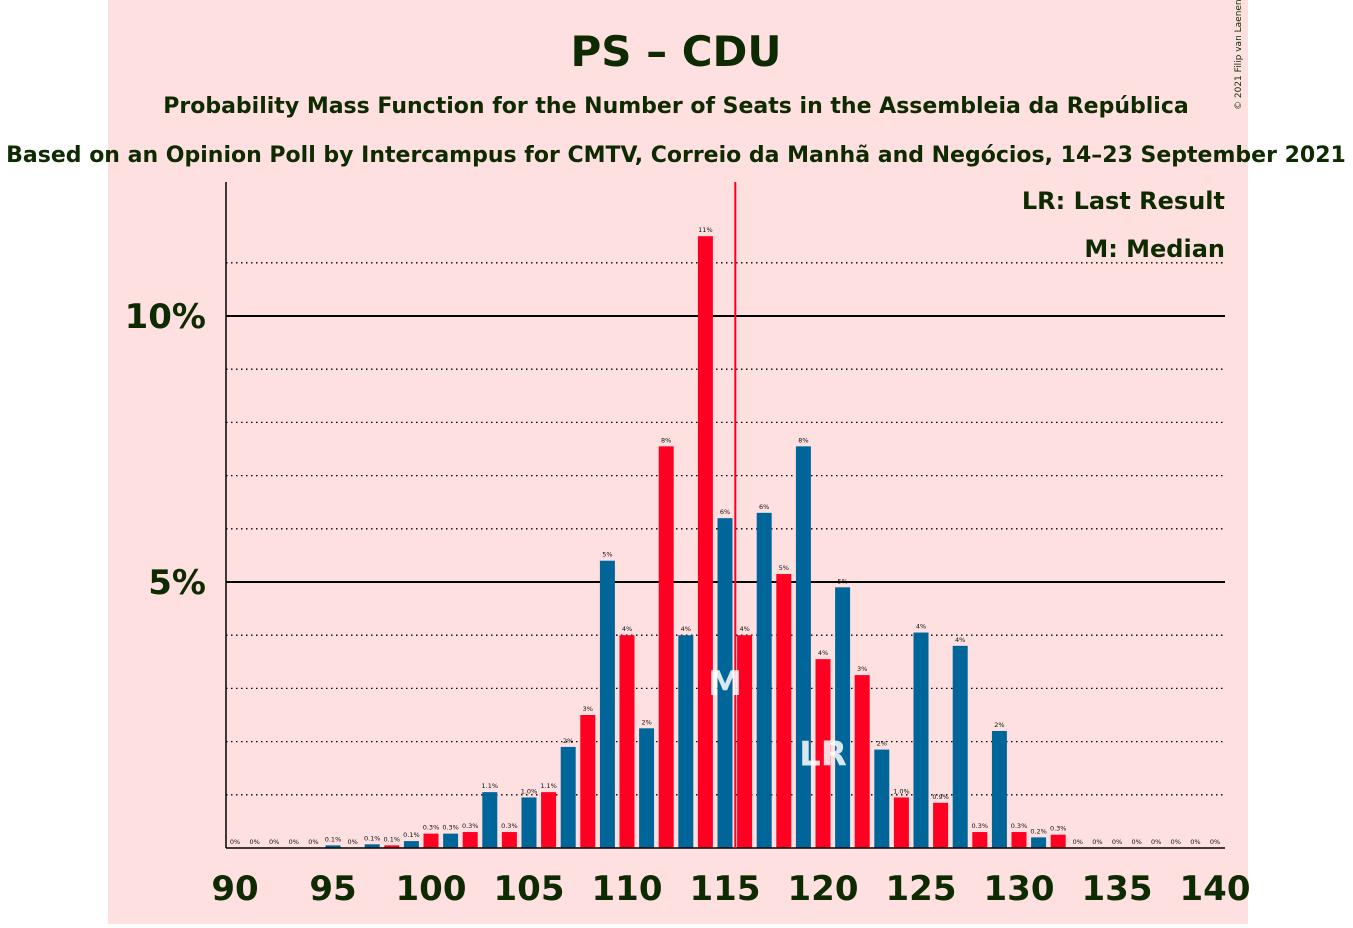 This screenshot has height=928, width=1353. I want to click on median-marker: M, so click(725, 684).